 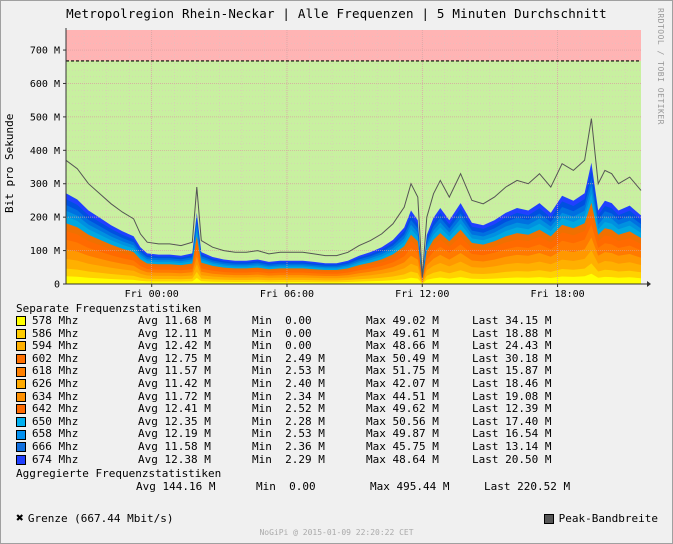 What do you see at coordinates (288, 358) in the screenshot?
I see `series-min: Min 2.49 M` at bounding box center [288, 358].